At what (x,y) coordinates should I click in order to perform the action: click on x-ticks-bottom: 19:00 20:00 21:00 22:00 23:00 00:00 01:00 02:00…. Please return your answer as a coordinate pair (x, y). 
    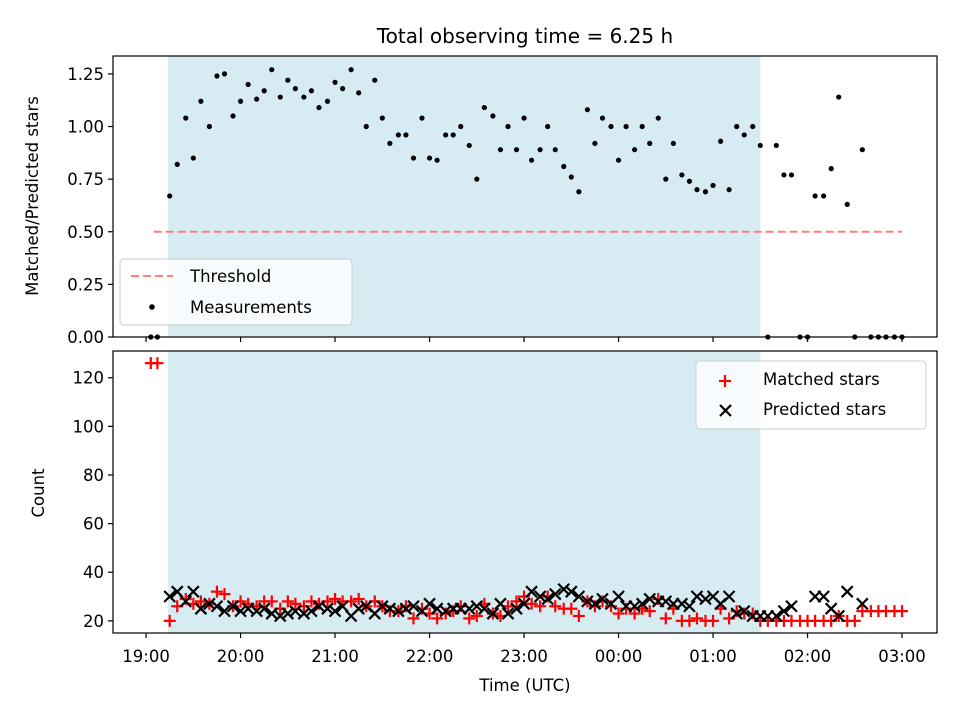
    Looking at the image, I should click on (524, 649).